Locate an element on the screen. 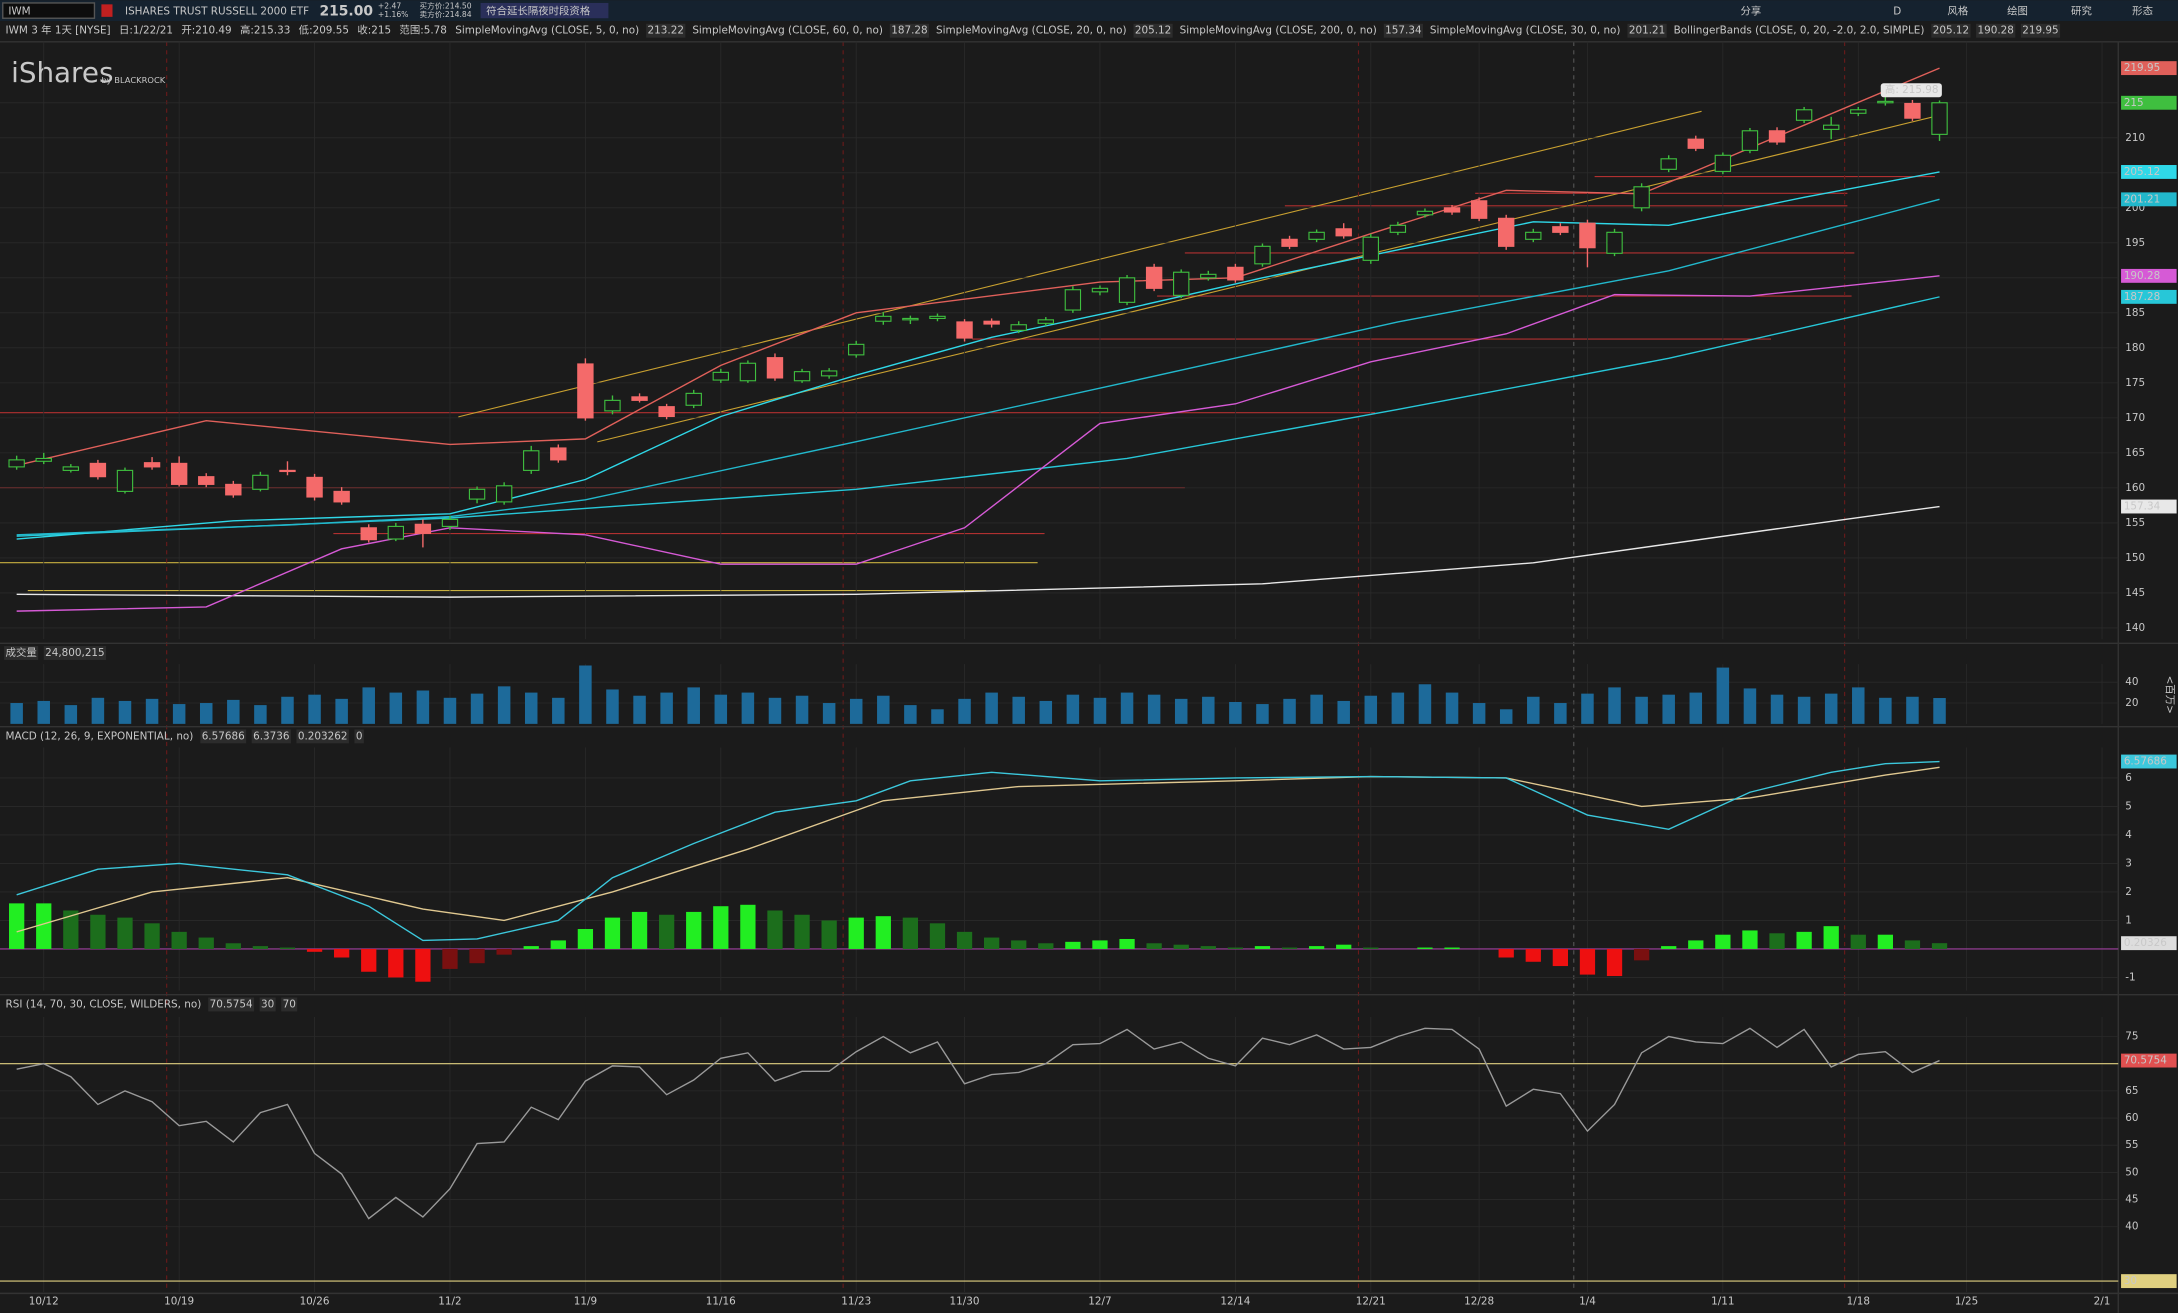 The image size is (2178, 1313). macd-line is located at coordinates (978, 851).